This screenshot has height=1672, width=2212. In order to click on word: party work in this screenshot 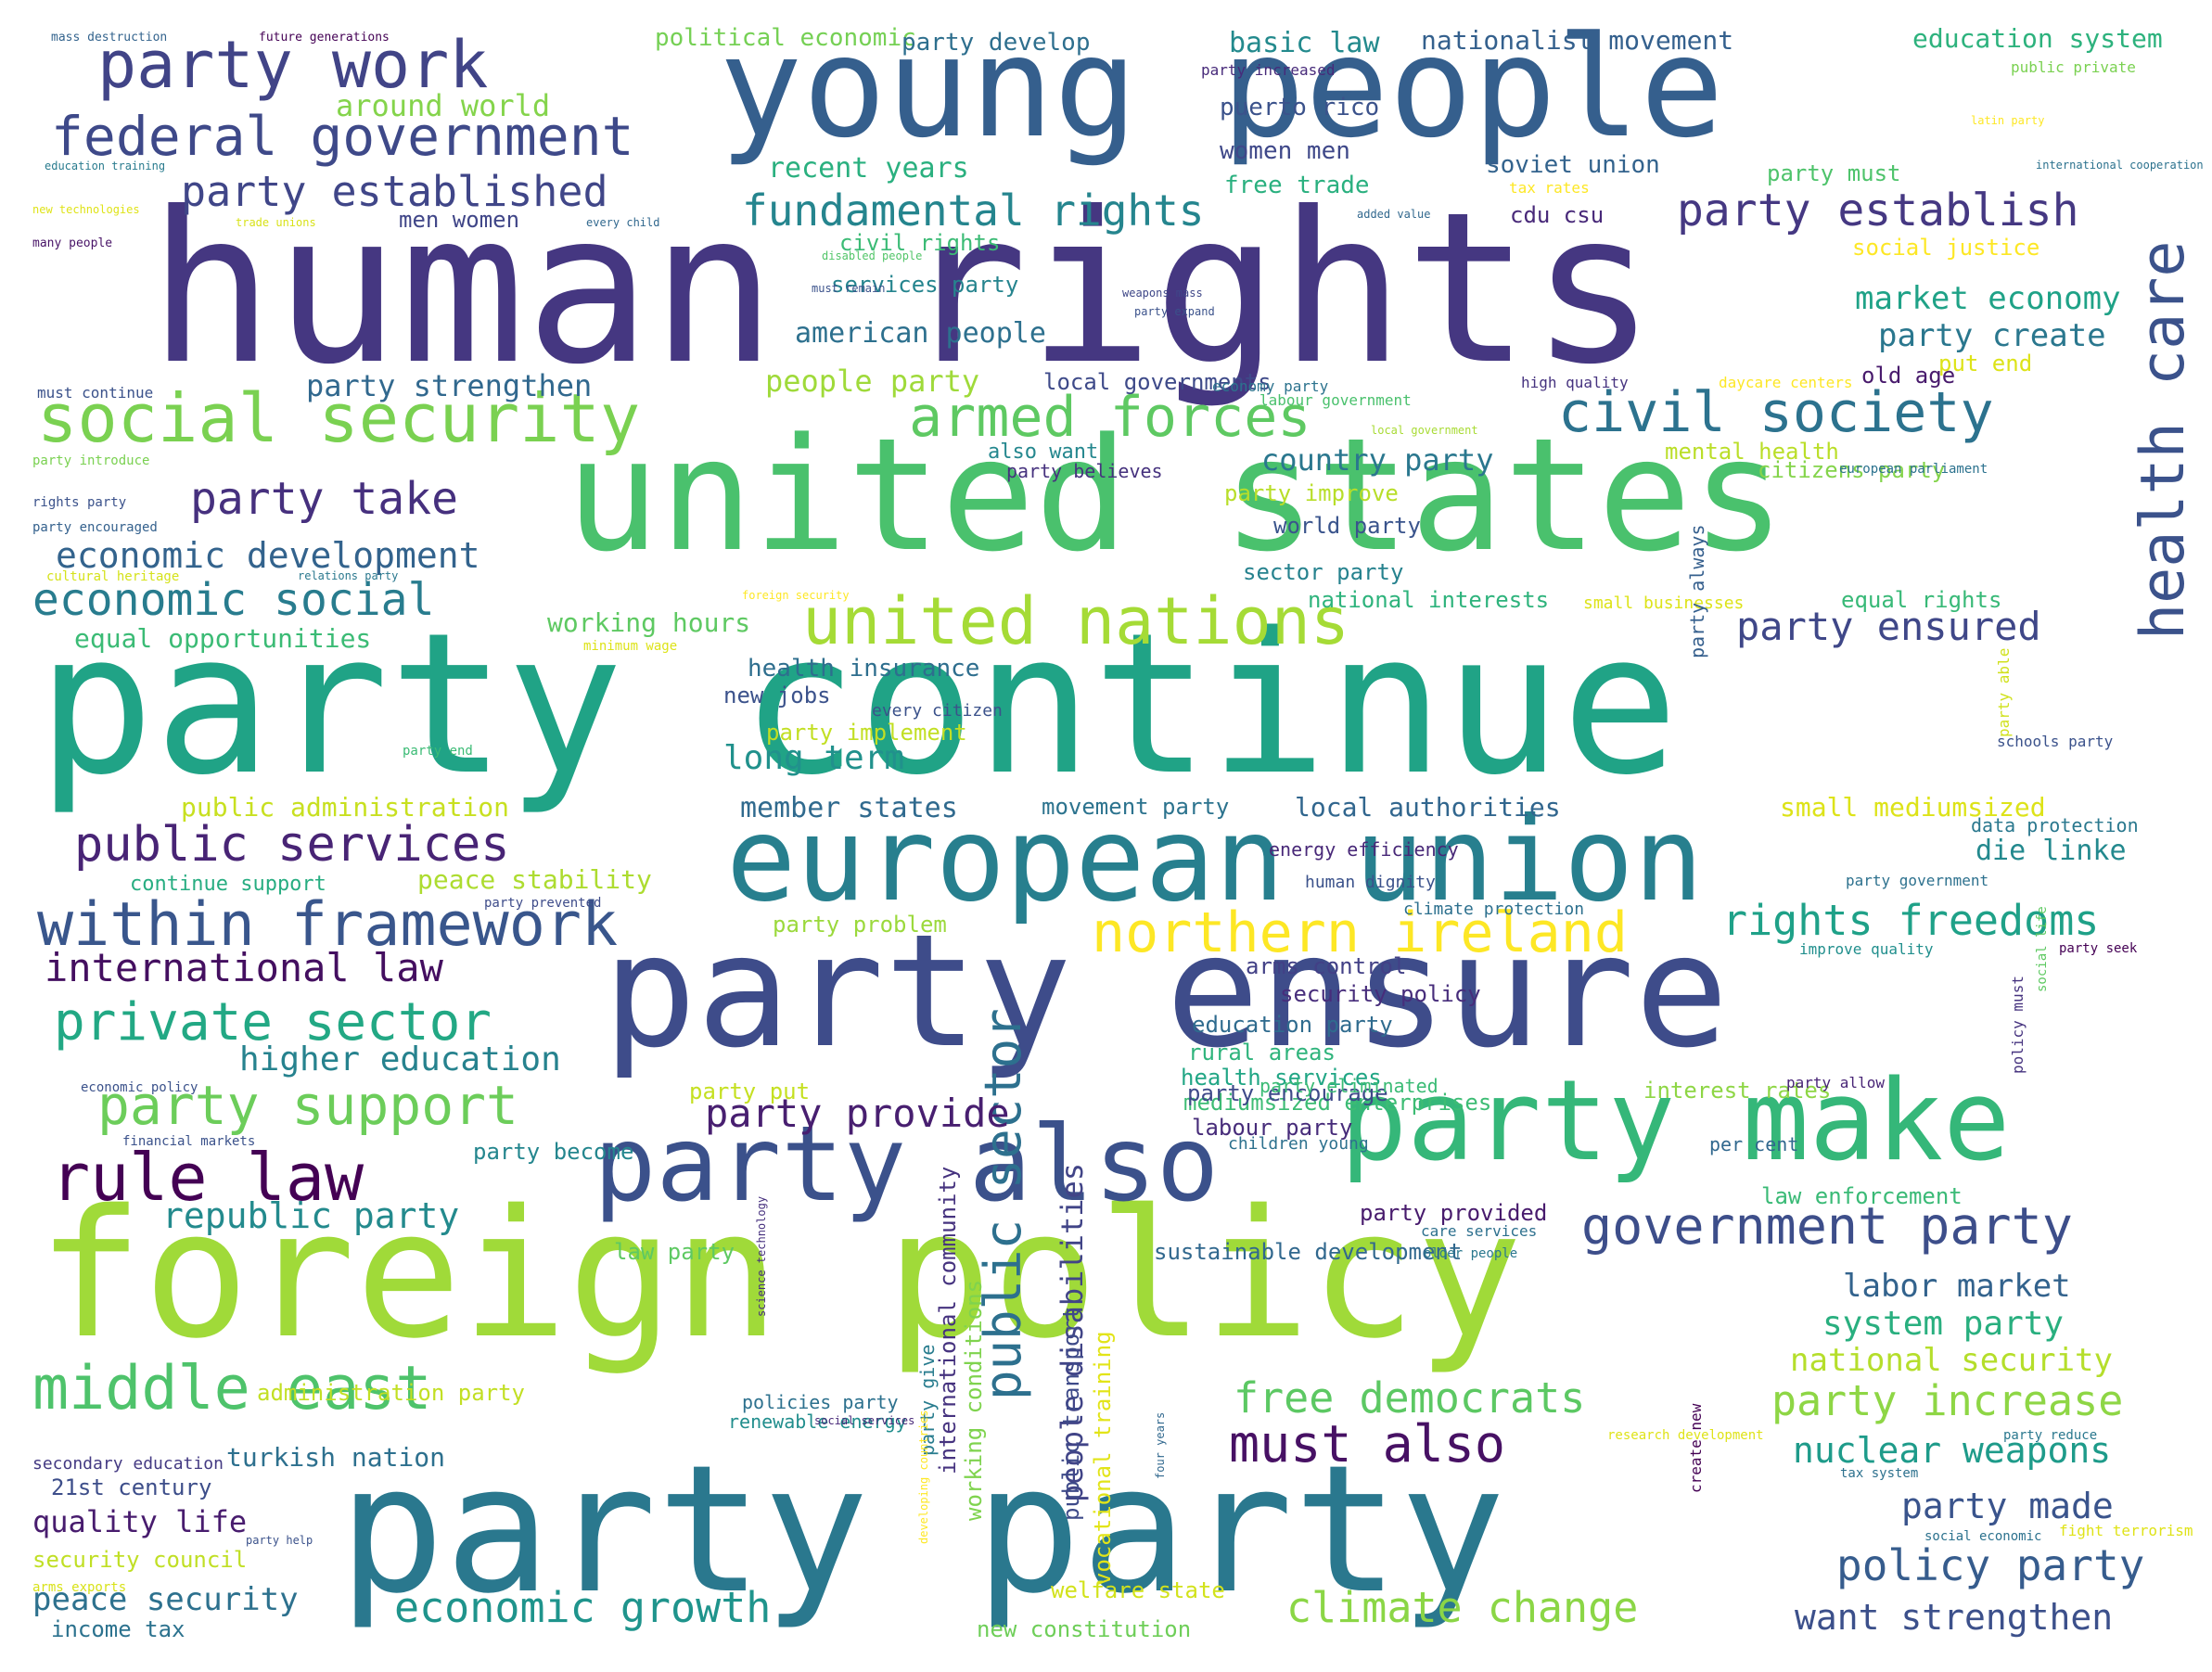, I will do `click(293, 65)`.